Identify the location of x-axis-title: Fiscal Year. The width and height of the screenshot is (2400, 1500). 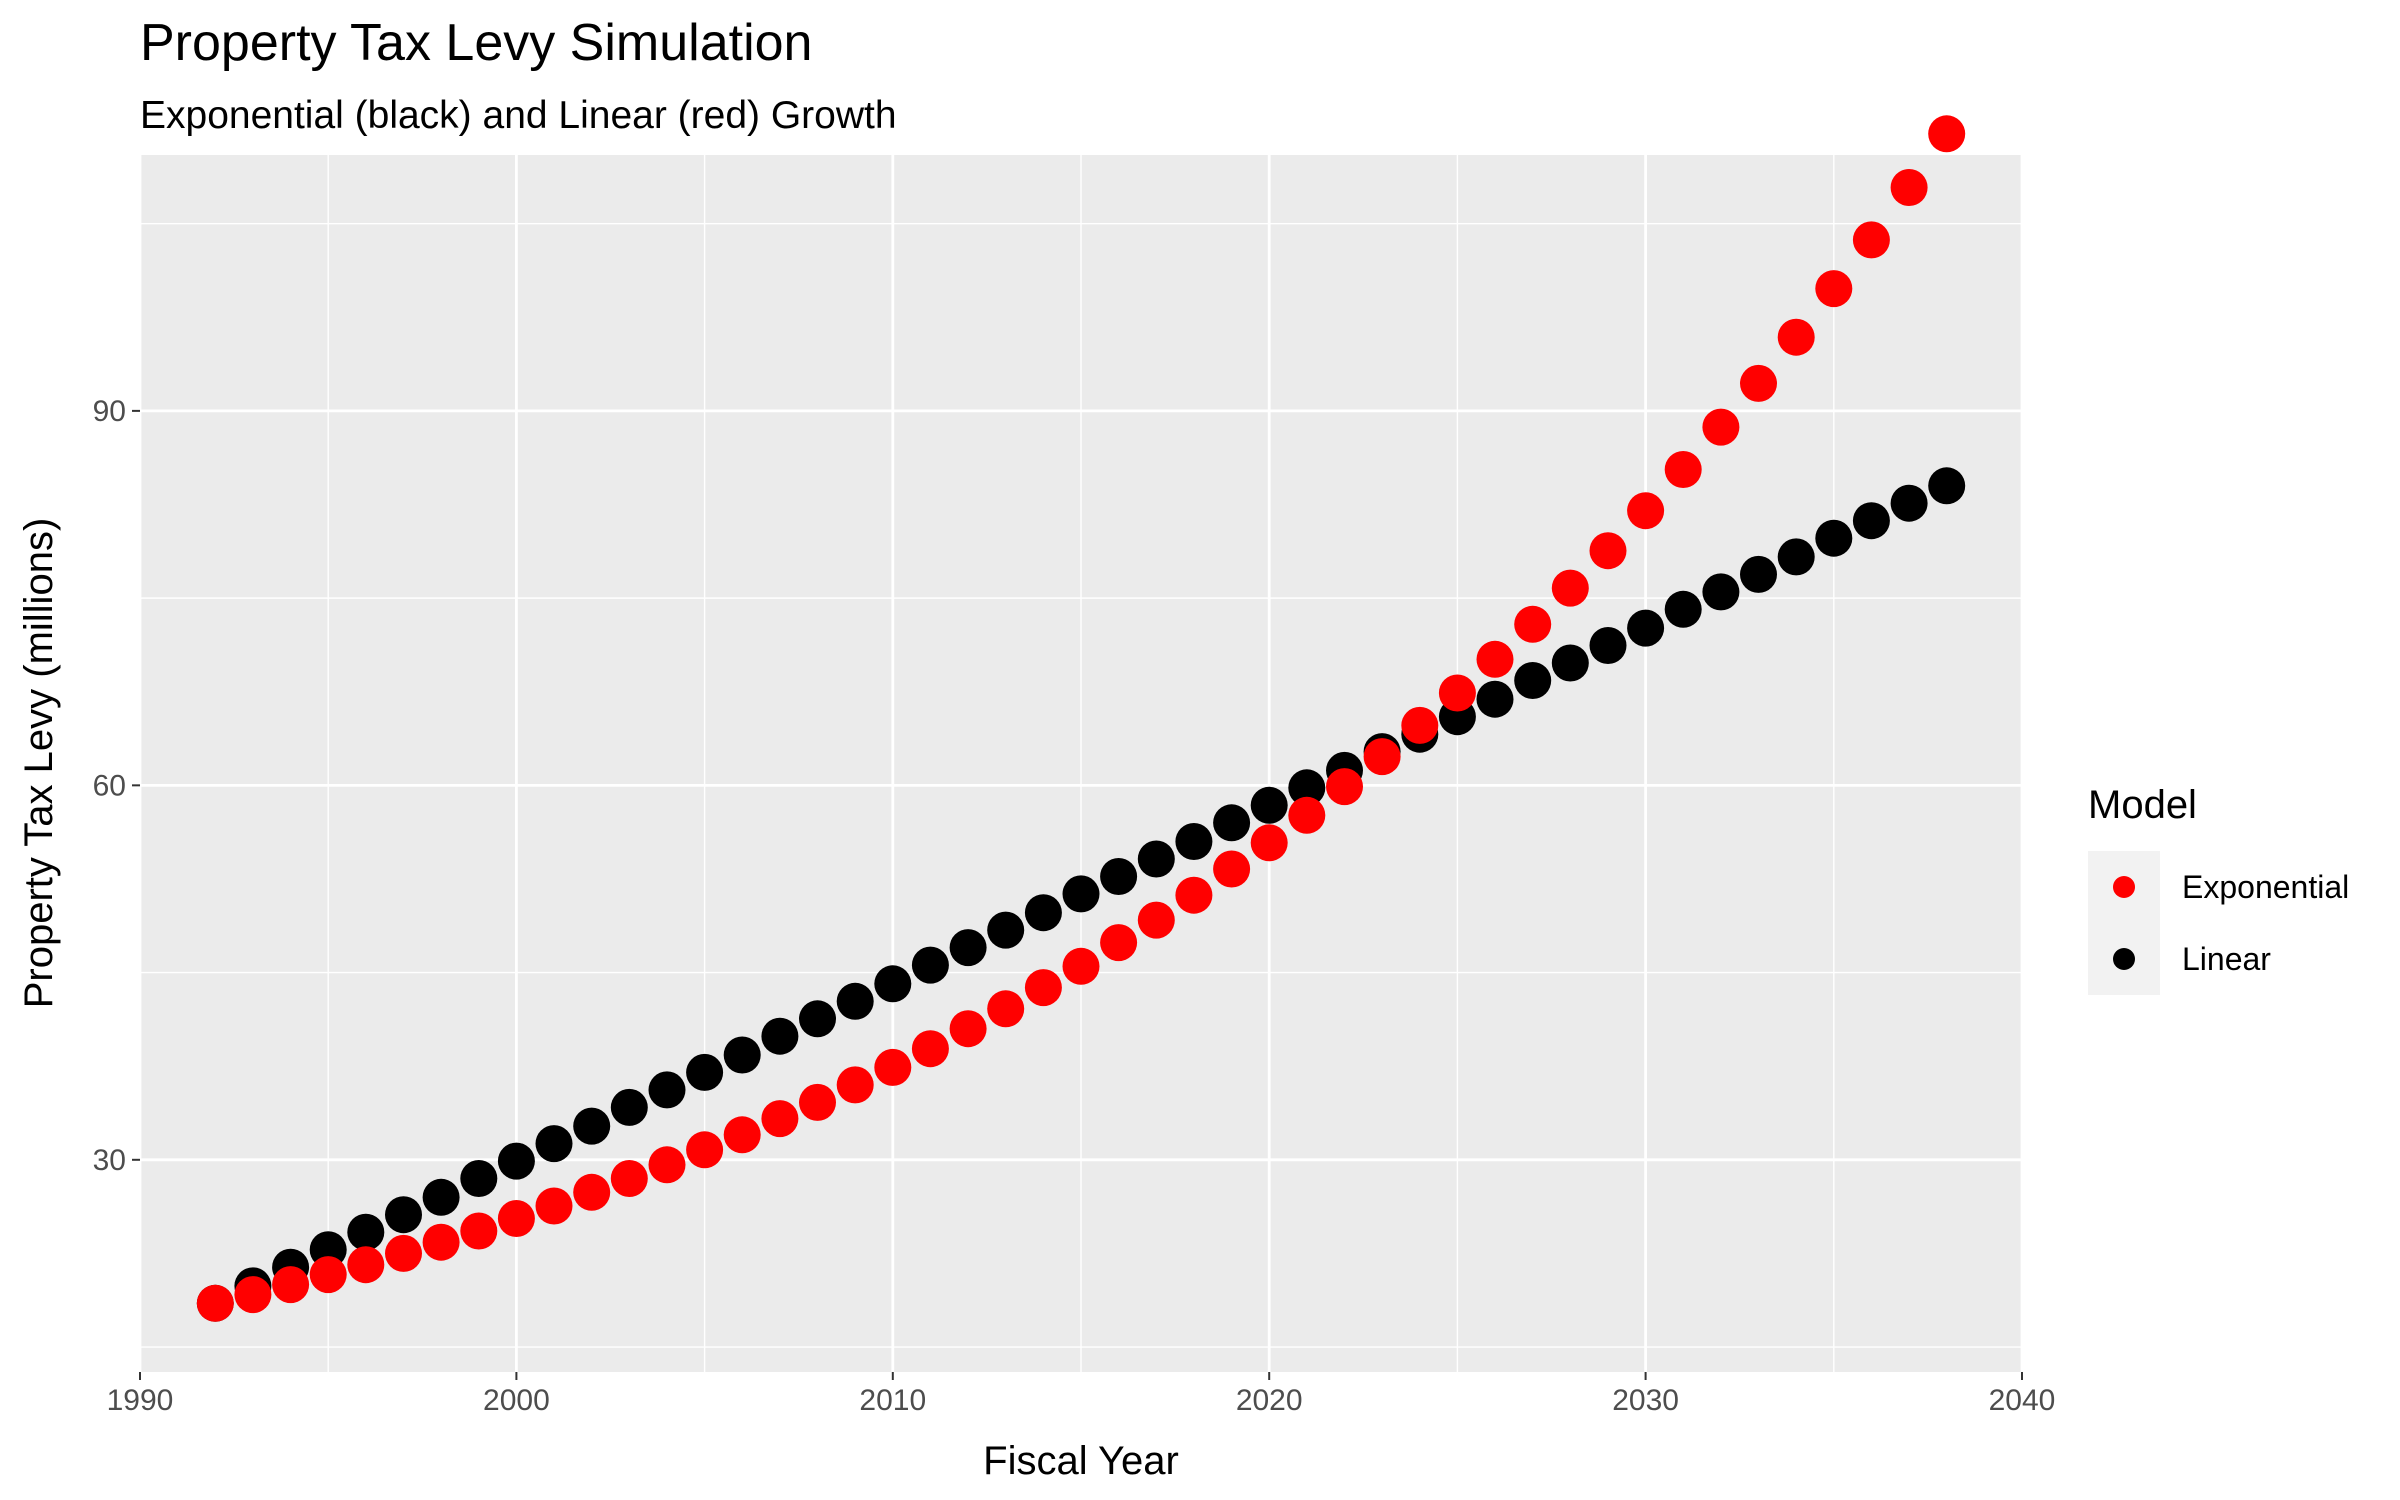
(1081, 1461).